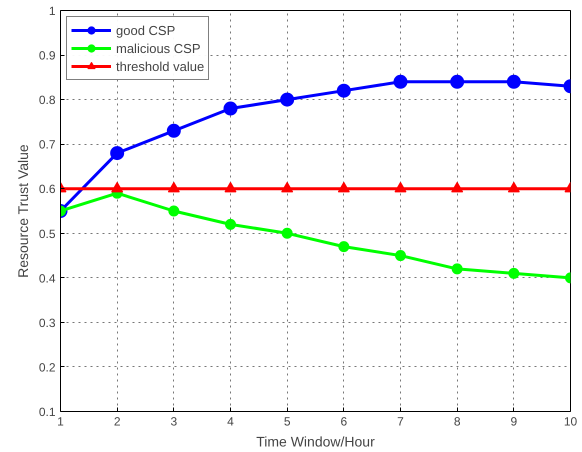 Image resolution: width=582 pixels, height=452 pixels. I want to click on x-tick-label: 1, so click(60, 421).